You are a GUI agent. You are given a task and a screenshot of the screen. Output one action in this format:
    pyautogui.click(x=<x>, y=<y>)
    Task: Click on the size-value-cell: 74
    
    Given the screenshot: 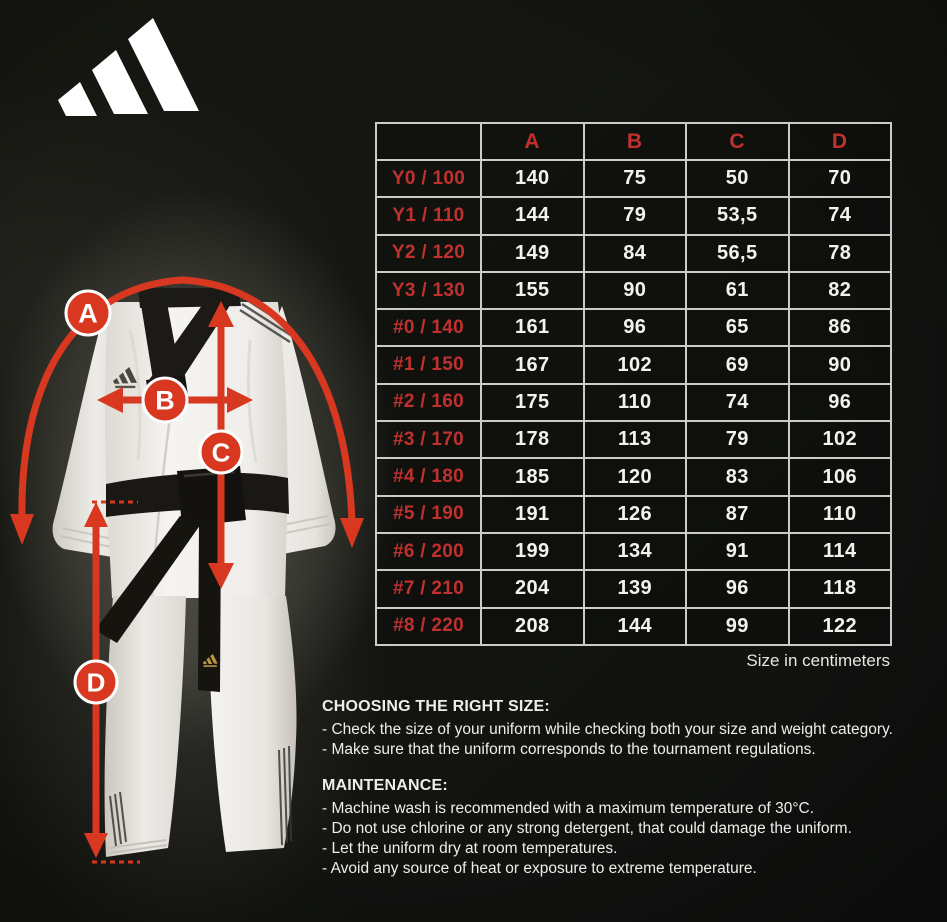 What is the action you would take?
    pyautogui.click(x=839, y=216)
    